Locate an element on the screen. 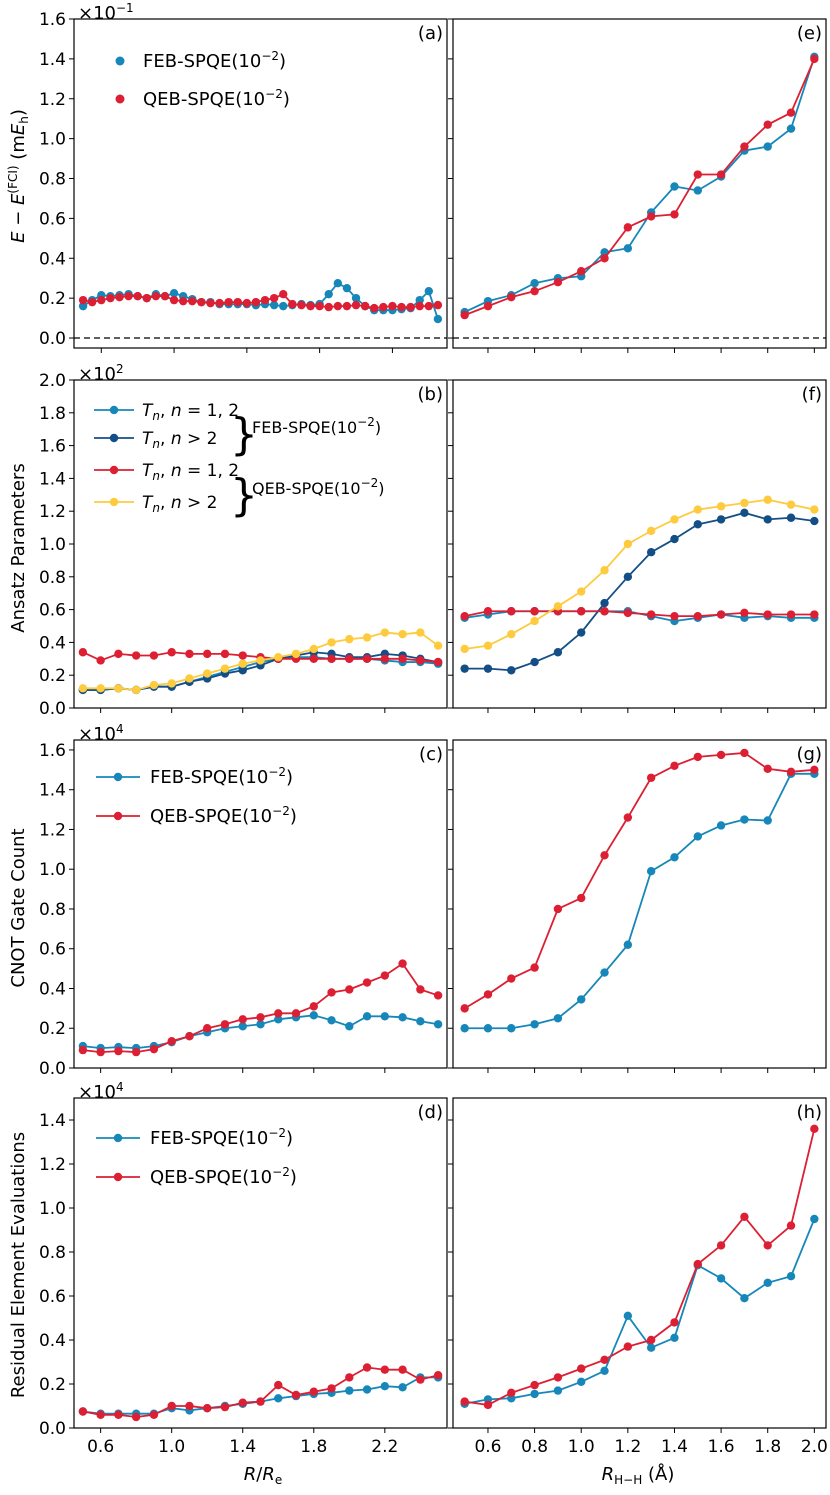 The image size is (830, 1495). ytick-label-a: 0.4 is located at coordinates (52, 259).